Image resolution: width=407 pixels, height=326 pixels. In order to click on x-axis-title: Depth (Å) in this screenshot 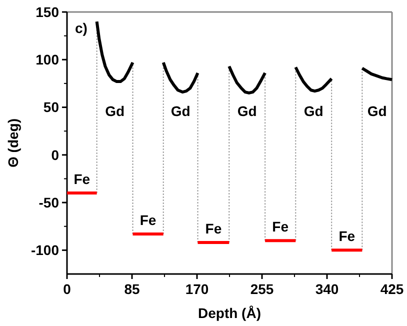, I will do `click(229, 313)`.